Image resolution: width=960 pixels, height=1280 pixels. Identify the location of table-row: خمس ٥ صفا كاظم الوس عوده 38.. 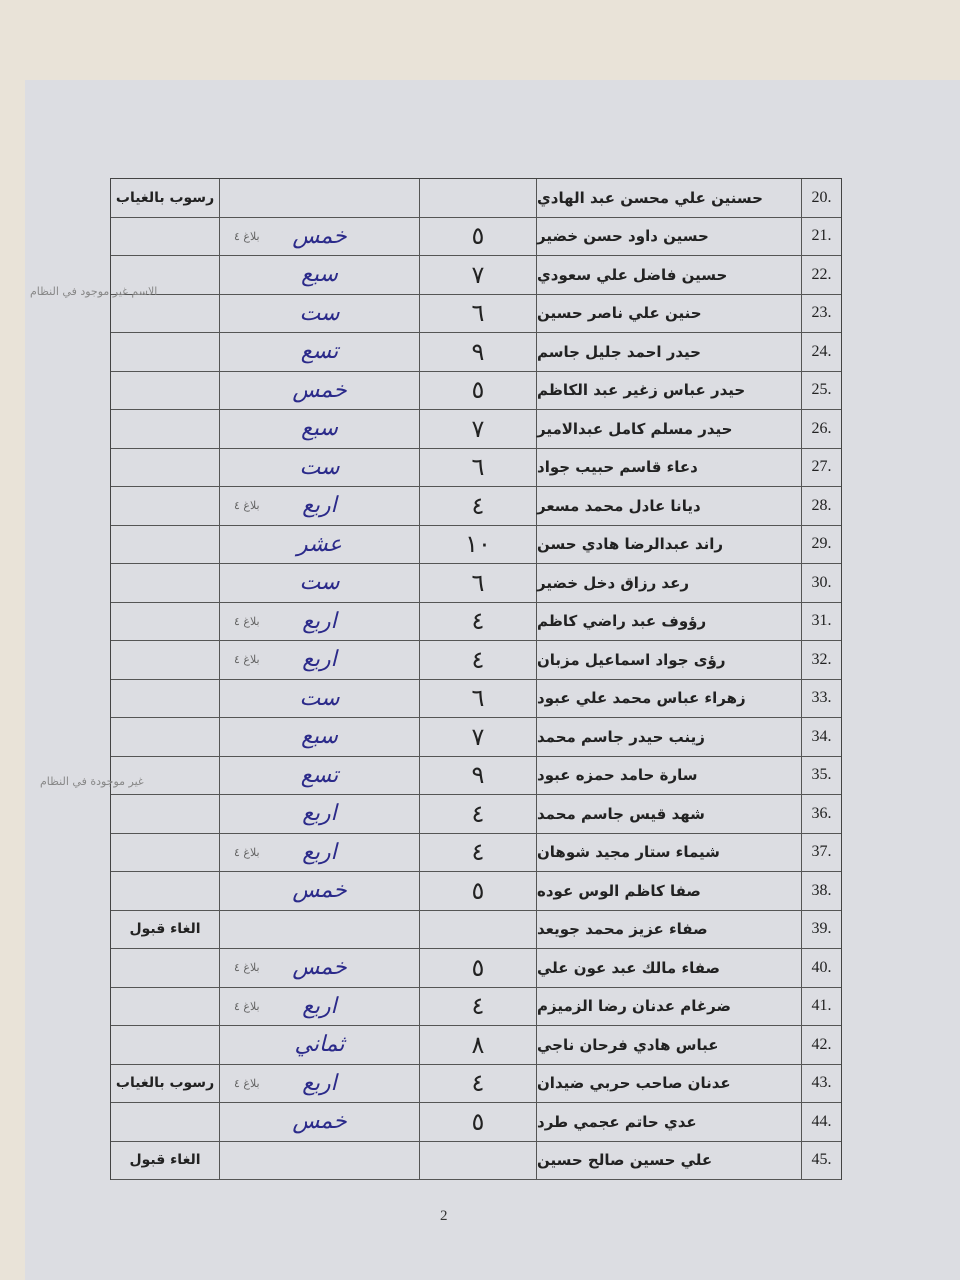
(476, 891).